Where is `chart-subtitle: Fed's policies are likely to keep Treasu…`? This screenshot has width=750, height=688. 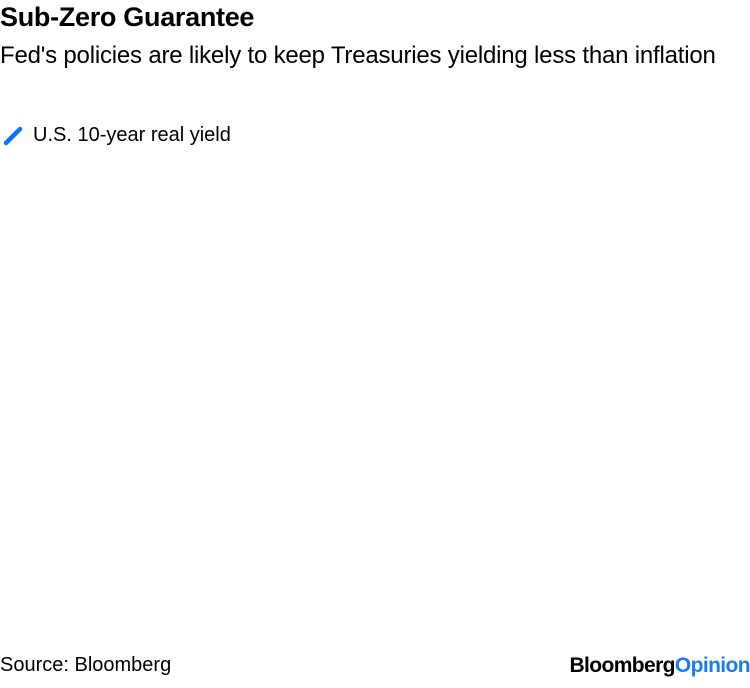 chart-subtitle: Fed's policies are likely to keep Treasu… is located at coordinates (358, 55).